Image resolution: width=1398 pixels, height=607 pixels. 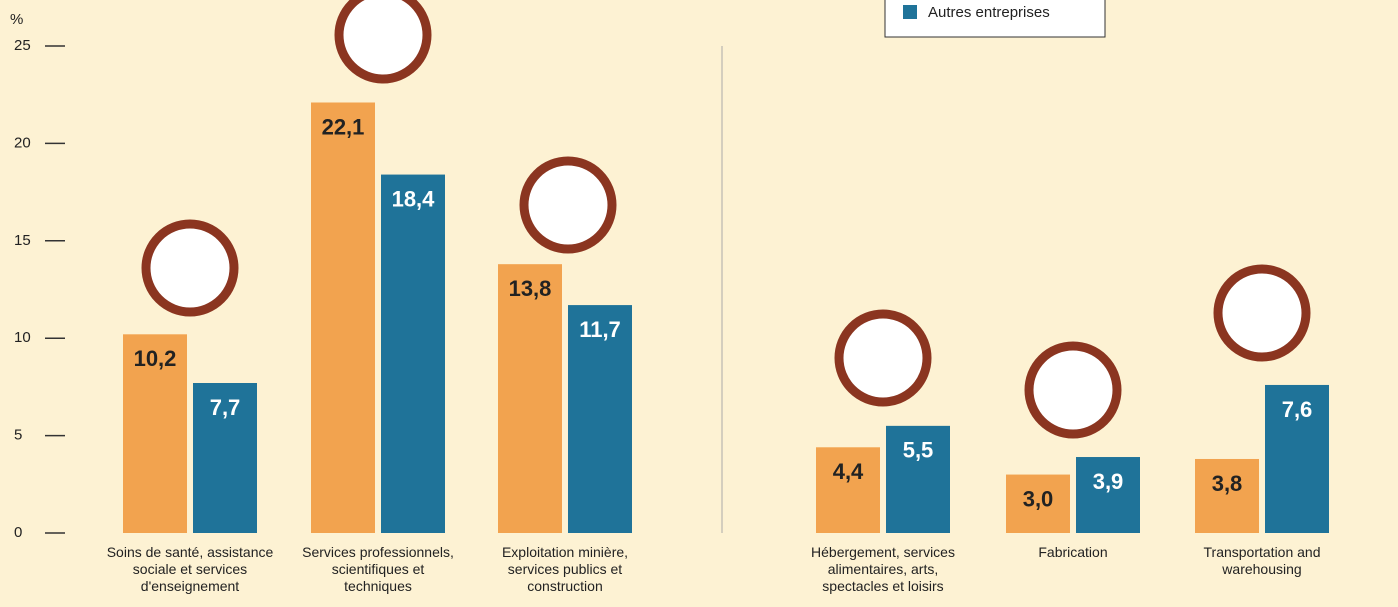 I want to click on value-label: 3,8, so click(x=1227, y=483).